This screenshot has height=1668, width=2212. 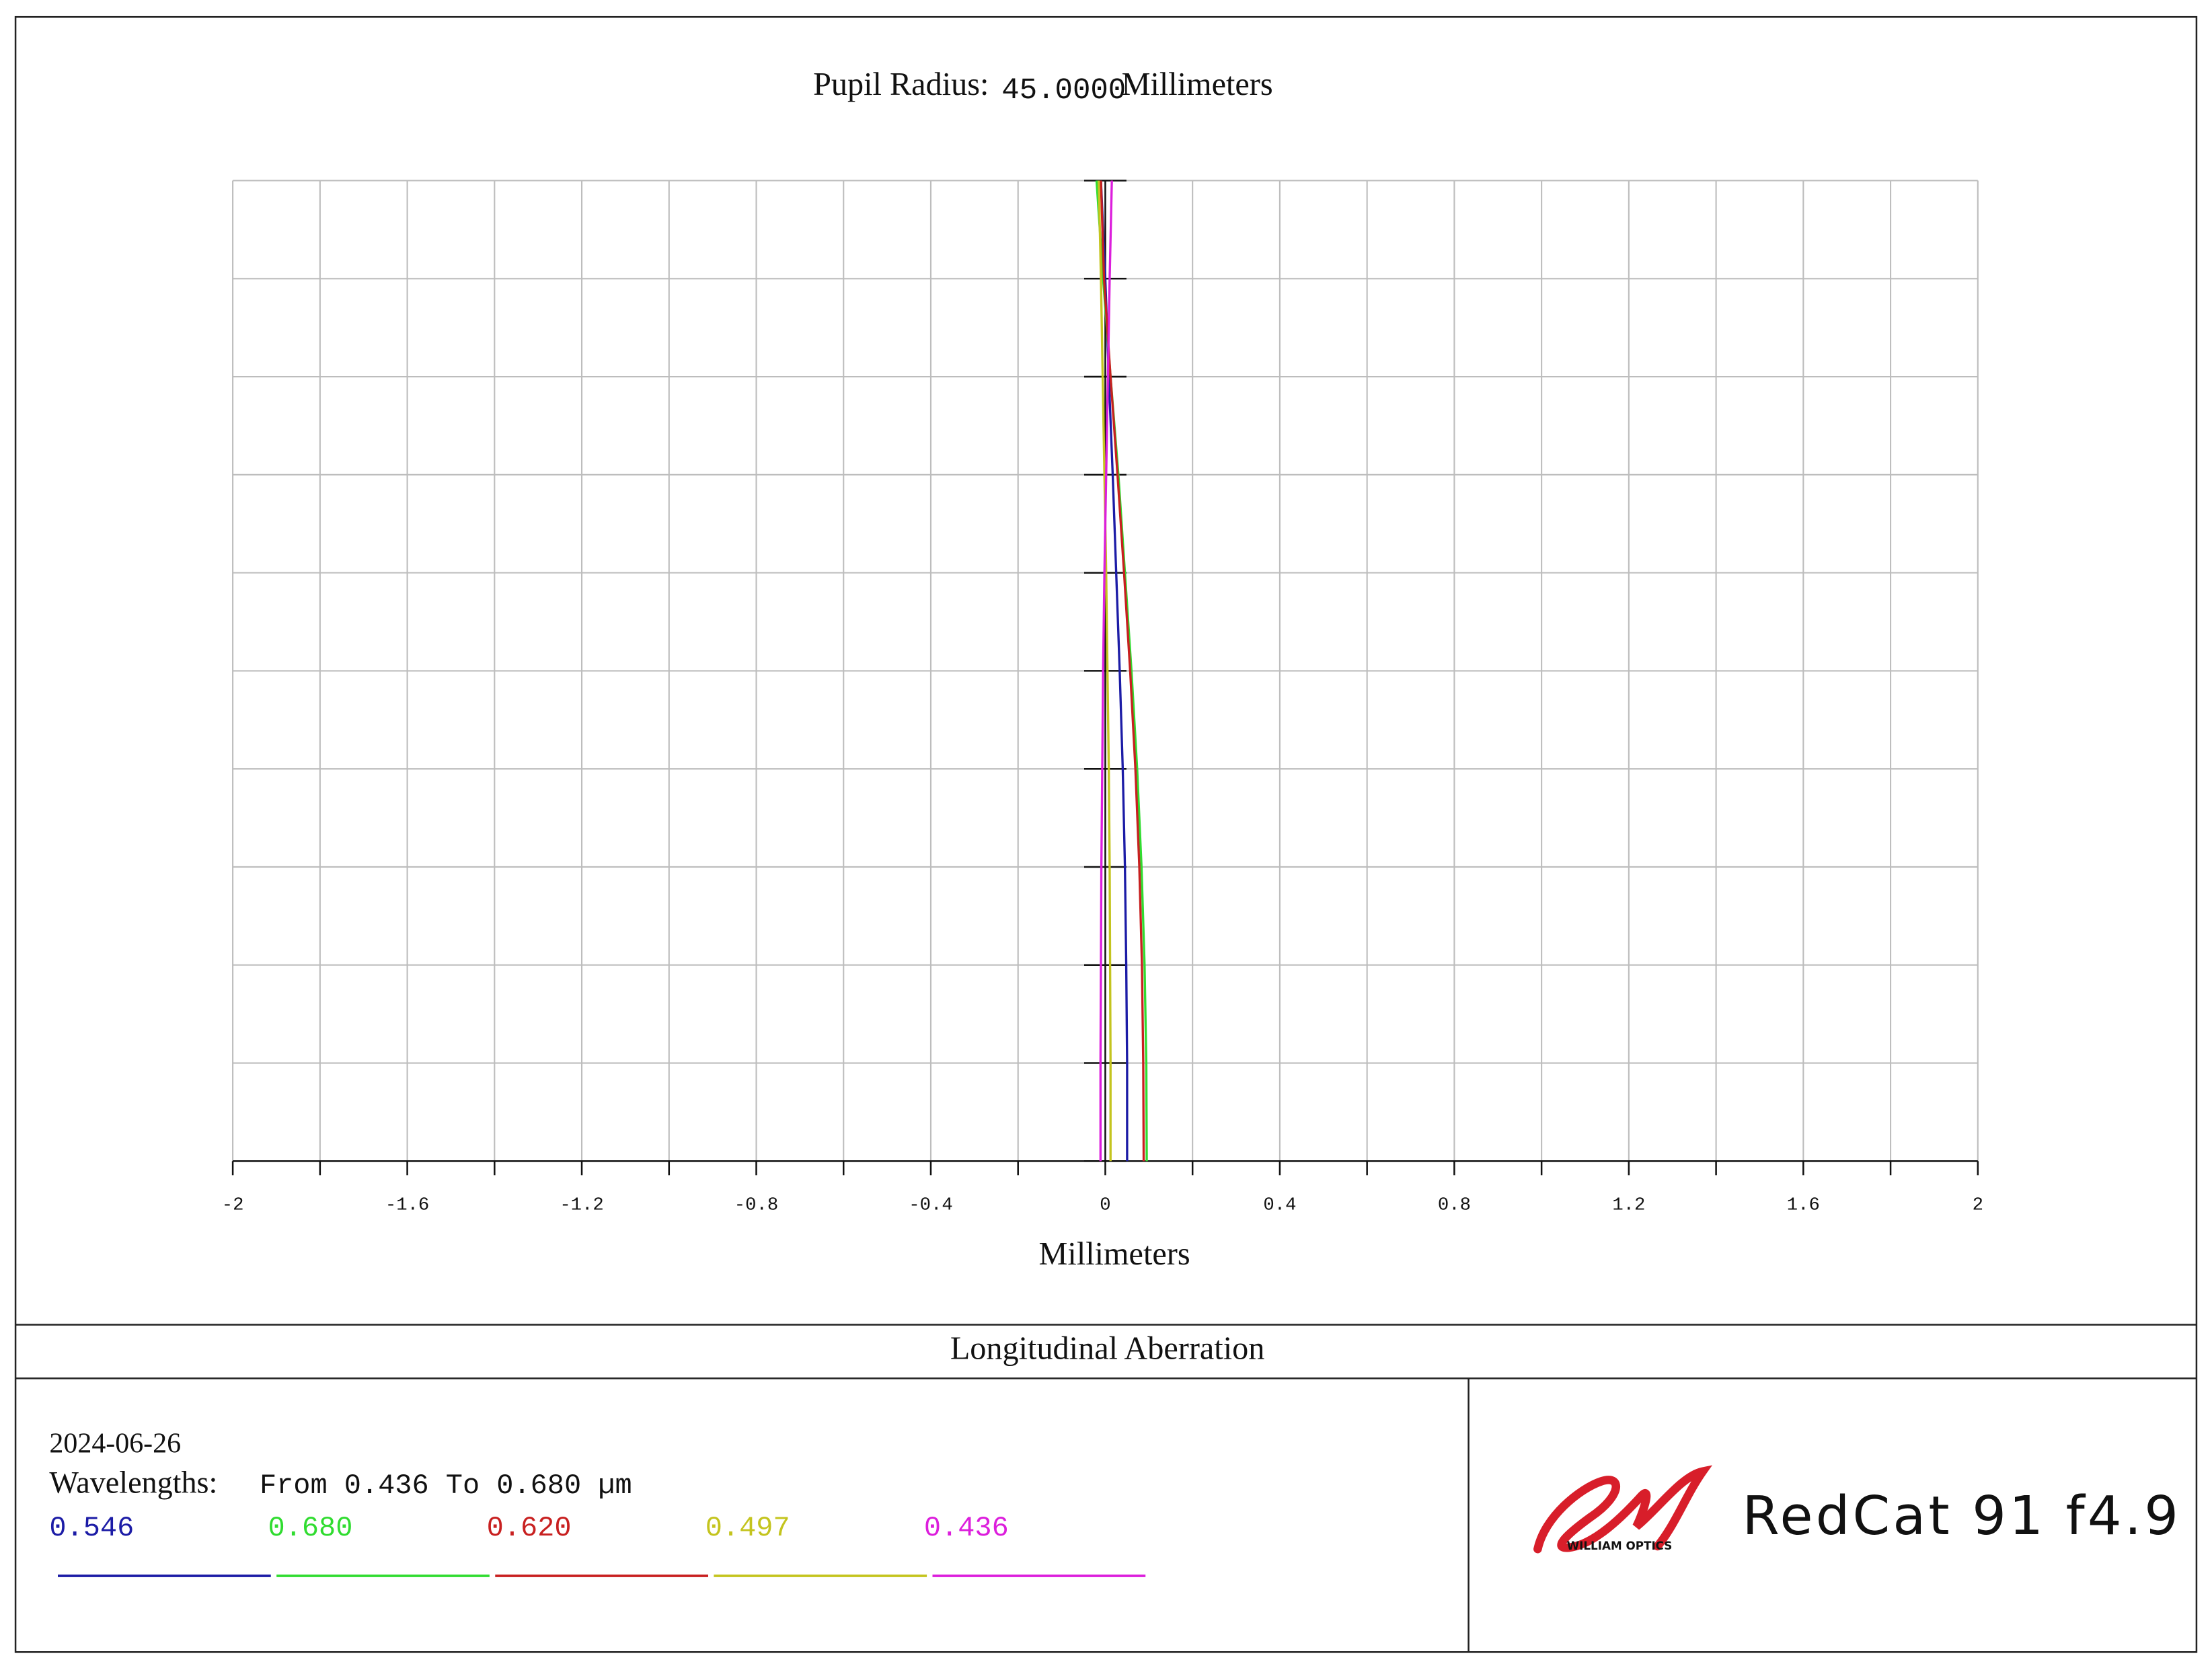 I want to click on wavelength-range: From 0.436 To 0.680 µm, so click(x=446, y=1486).